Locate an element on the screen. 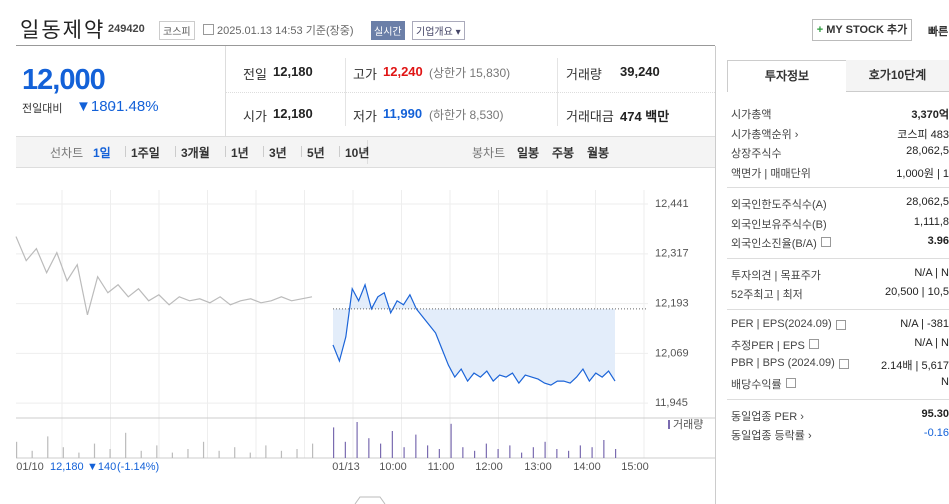  y-tick-label: 12,193 is located at coordinates (672, 304).